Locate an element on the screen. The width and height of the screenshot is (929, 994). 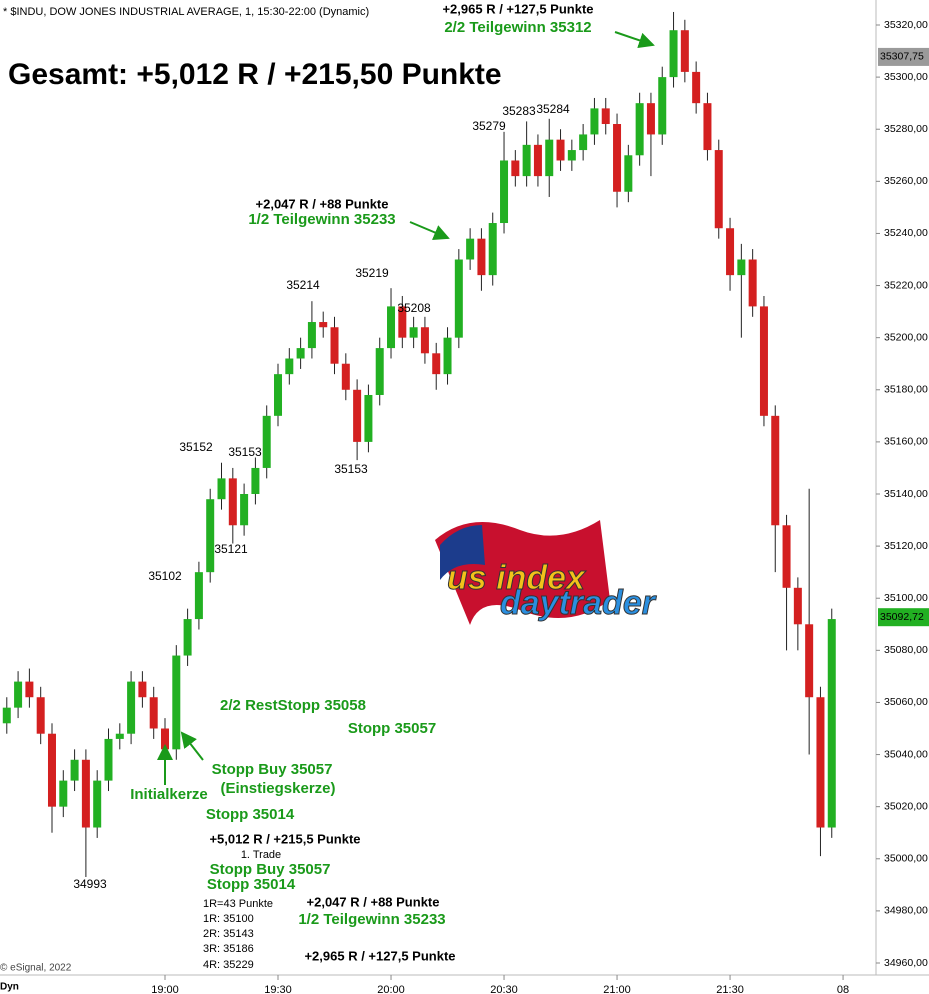
annotation: 3R: 35186 is located at coordinates (228, 949).